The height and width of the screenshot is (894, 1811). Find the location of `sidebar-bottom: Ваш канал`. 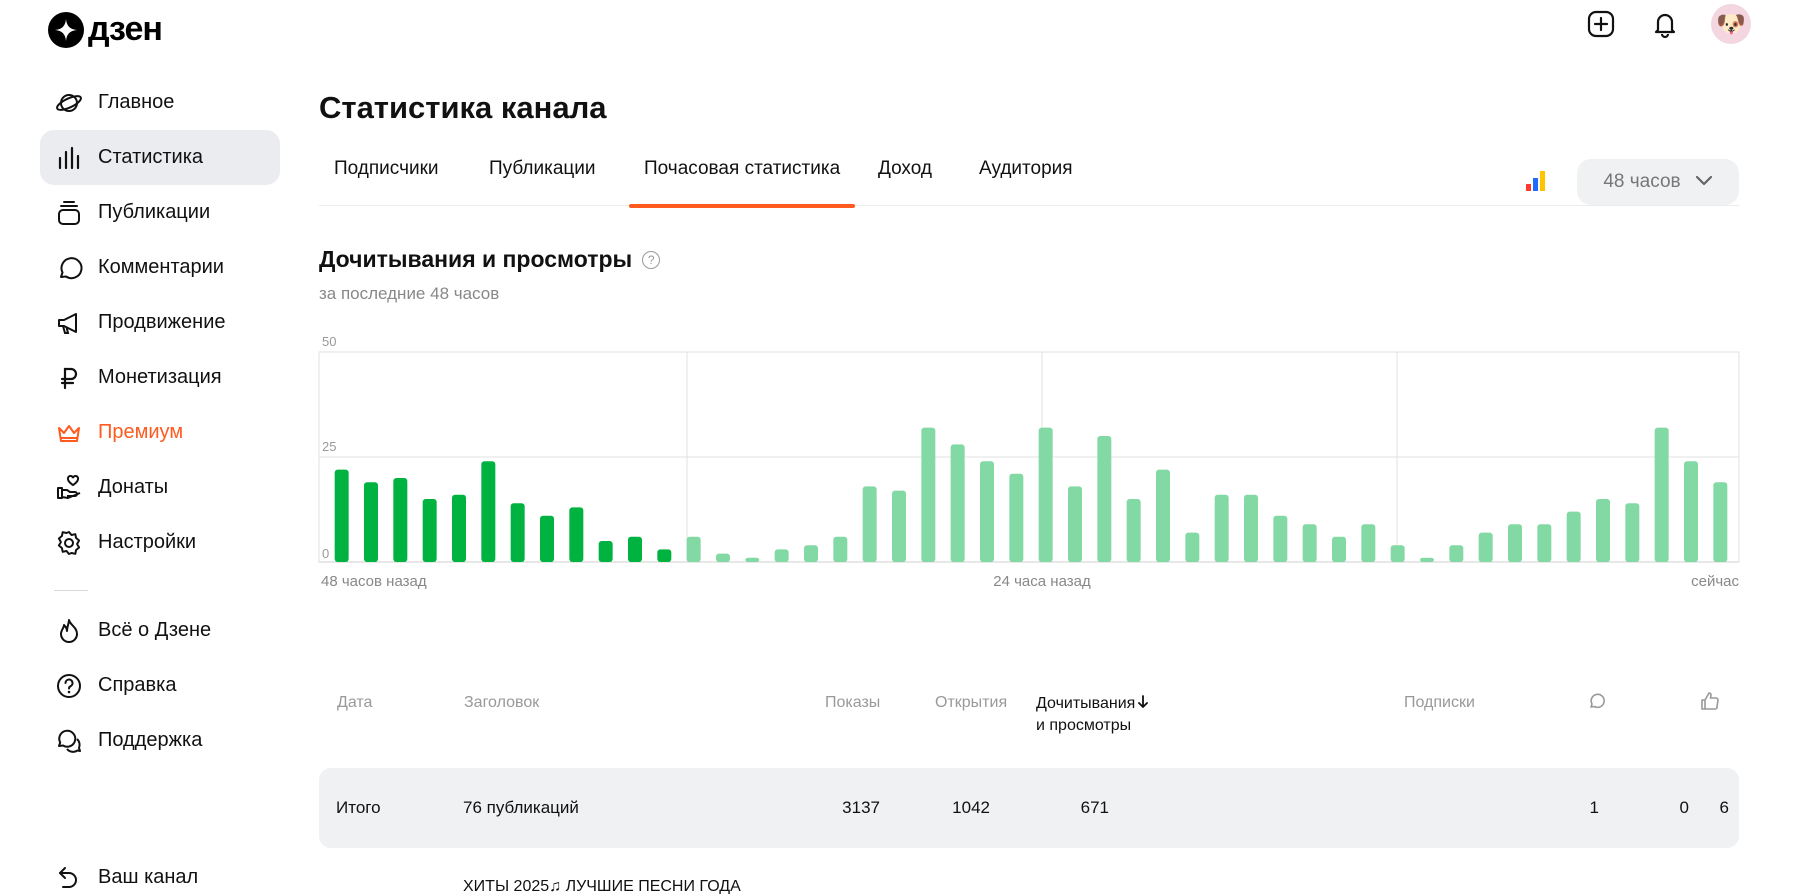

sidebar-bottom: Ваш канал is located at coordinates (119, 872).